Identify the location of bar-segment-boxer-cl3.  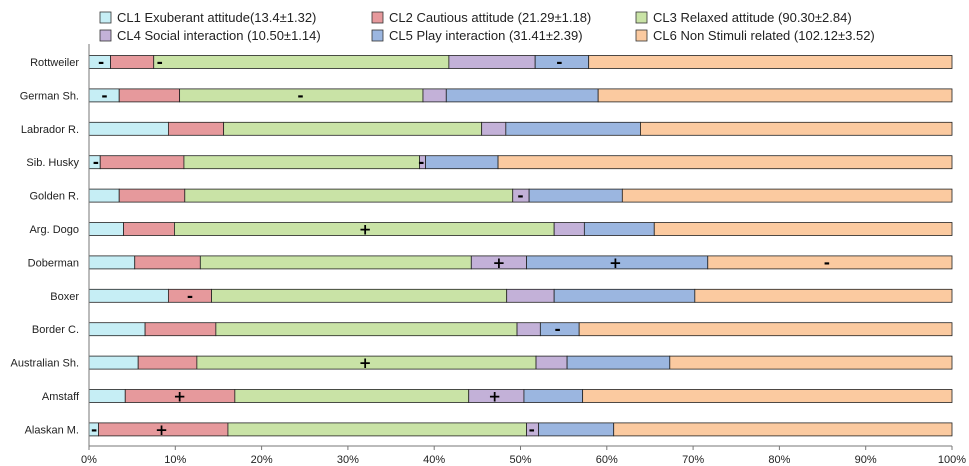
(359, 295).